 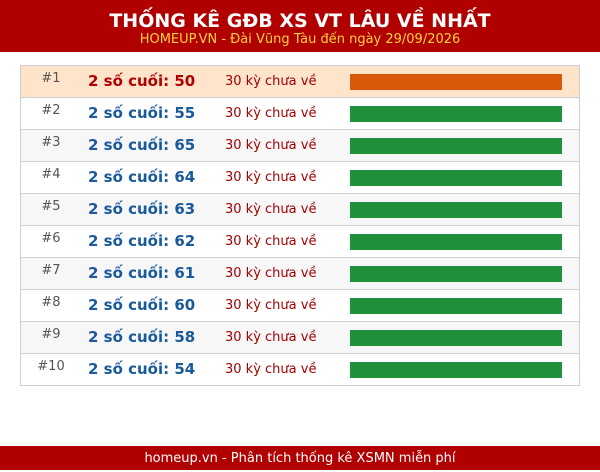 I want to click on rank: #4, so click(x=51, y=174).